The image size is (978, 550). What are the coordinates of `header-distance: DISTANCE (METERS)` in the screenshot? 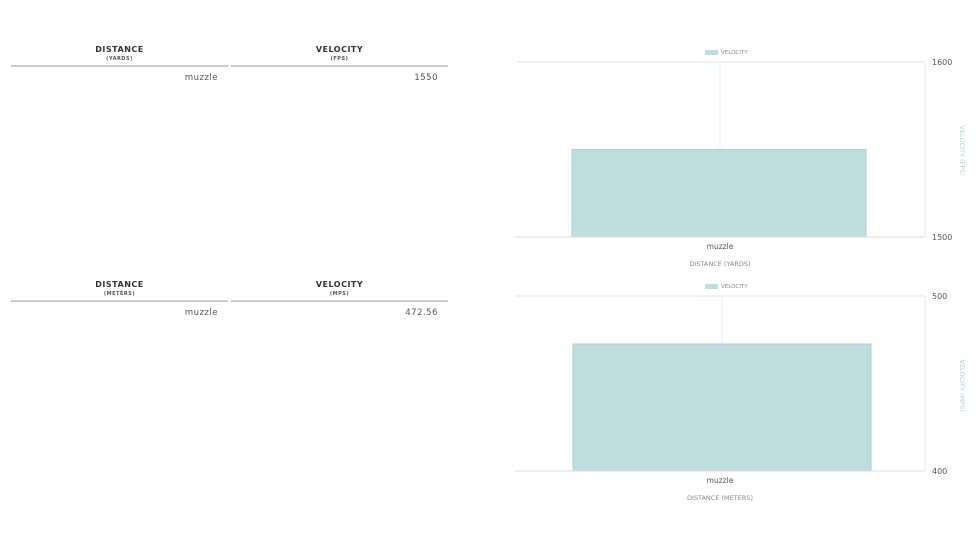 It's located at (119, 291).